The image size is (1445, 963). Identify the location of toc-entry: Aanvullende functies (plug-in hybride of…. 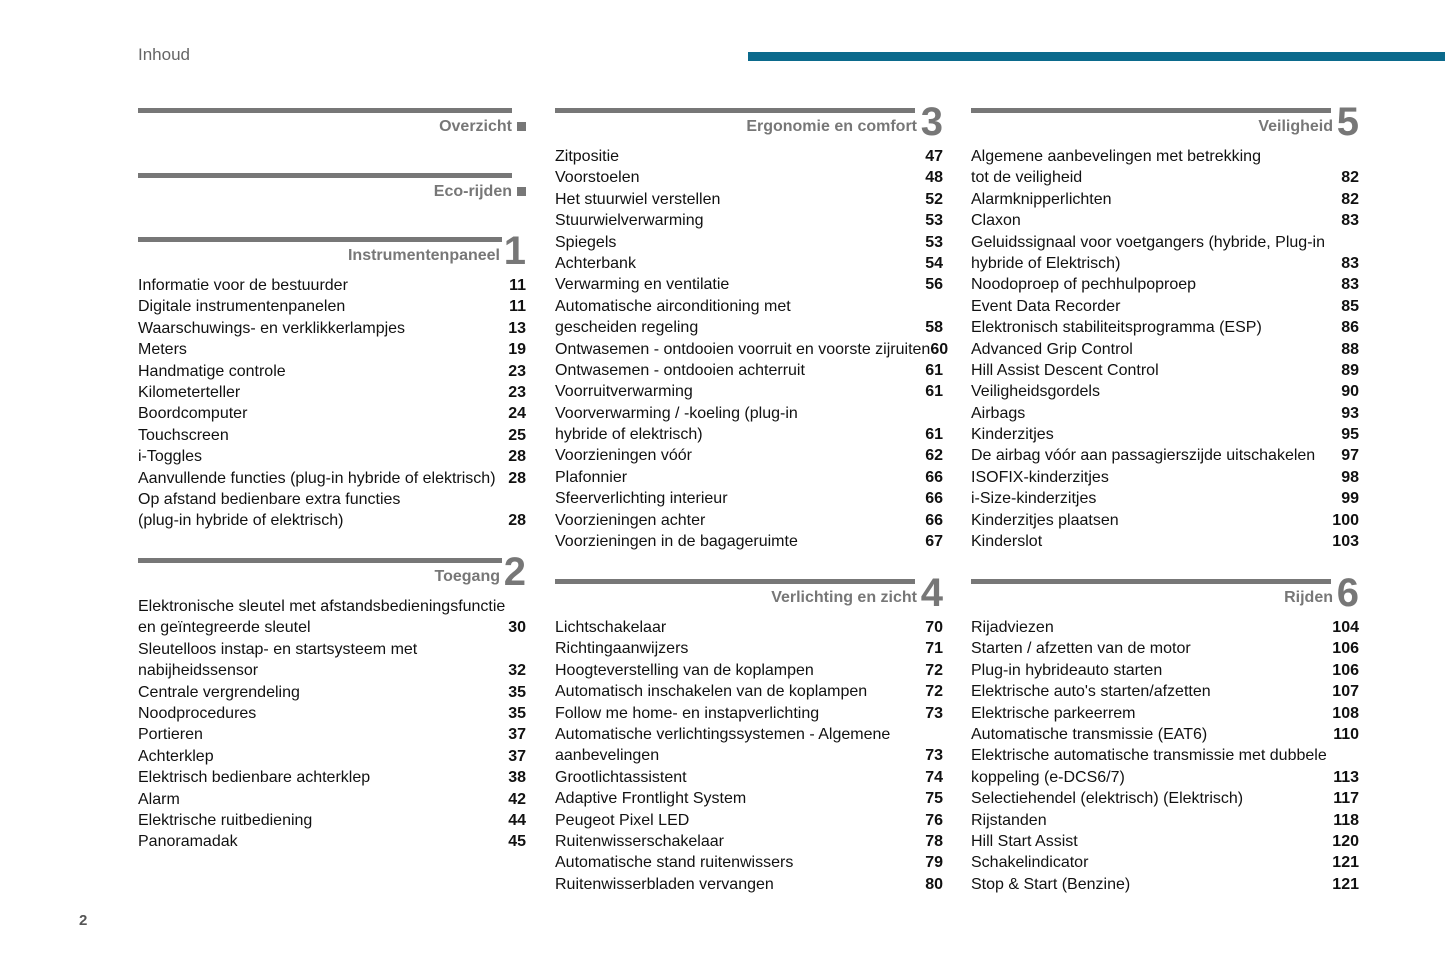
(332, 478).